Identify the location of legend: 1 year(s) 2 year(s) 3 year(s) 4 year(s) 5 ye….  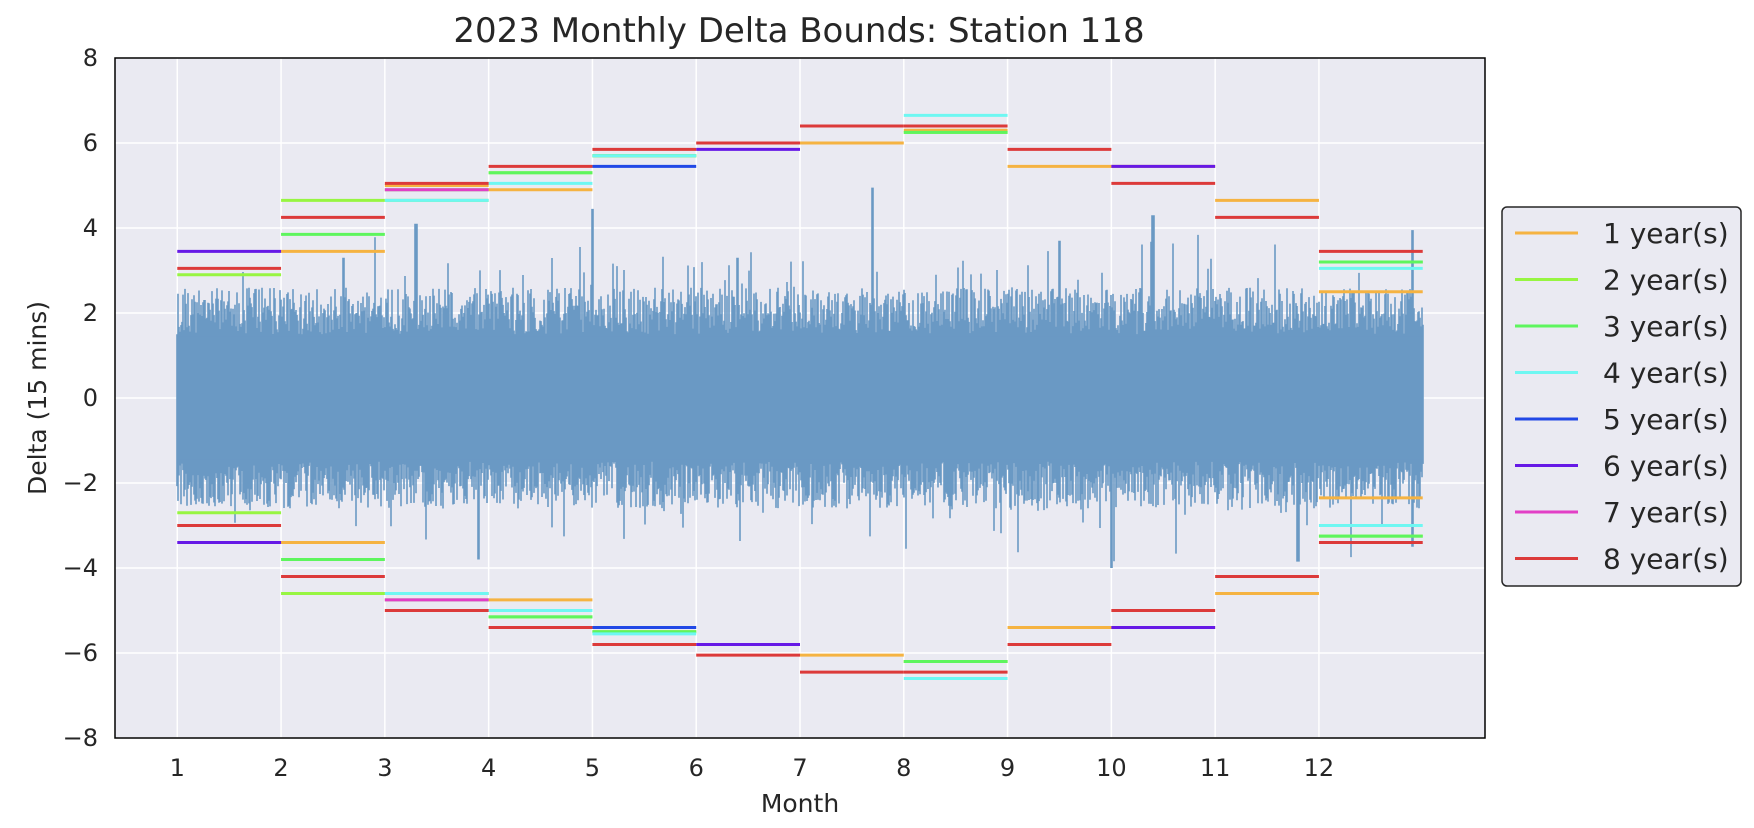
(1621, 396).